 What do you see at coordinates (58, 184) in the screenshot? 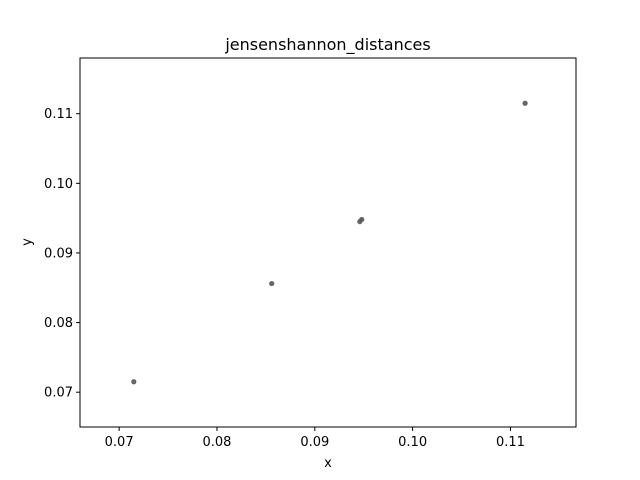
I see `y-tick-label: 0.10` at bounding box center [58, 184].